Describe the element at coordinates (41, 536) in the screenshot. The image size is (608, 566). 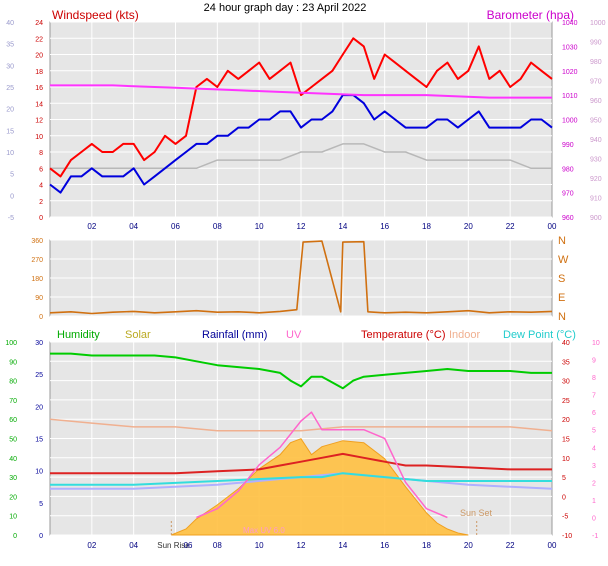
I see `rain-tick-label: 0` at that location.